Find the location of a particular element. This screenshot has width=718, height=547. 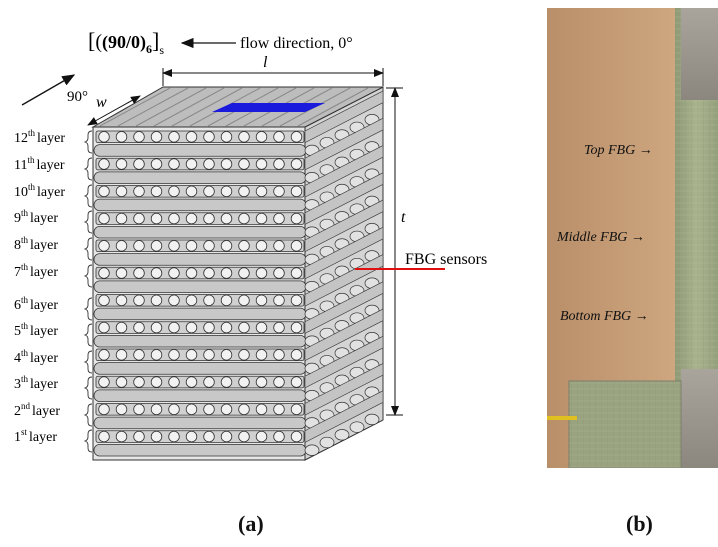

layup-notation: [((90/0)6]s is located at coordinates (126, 42).